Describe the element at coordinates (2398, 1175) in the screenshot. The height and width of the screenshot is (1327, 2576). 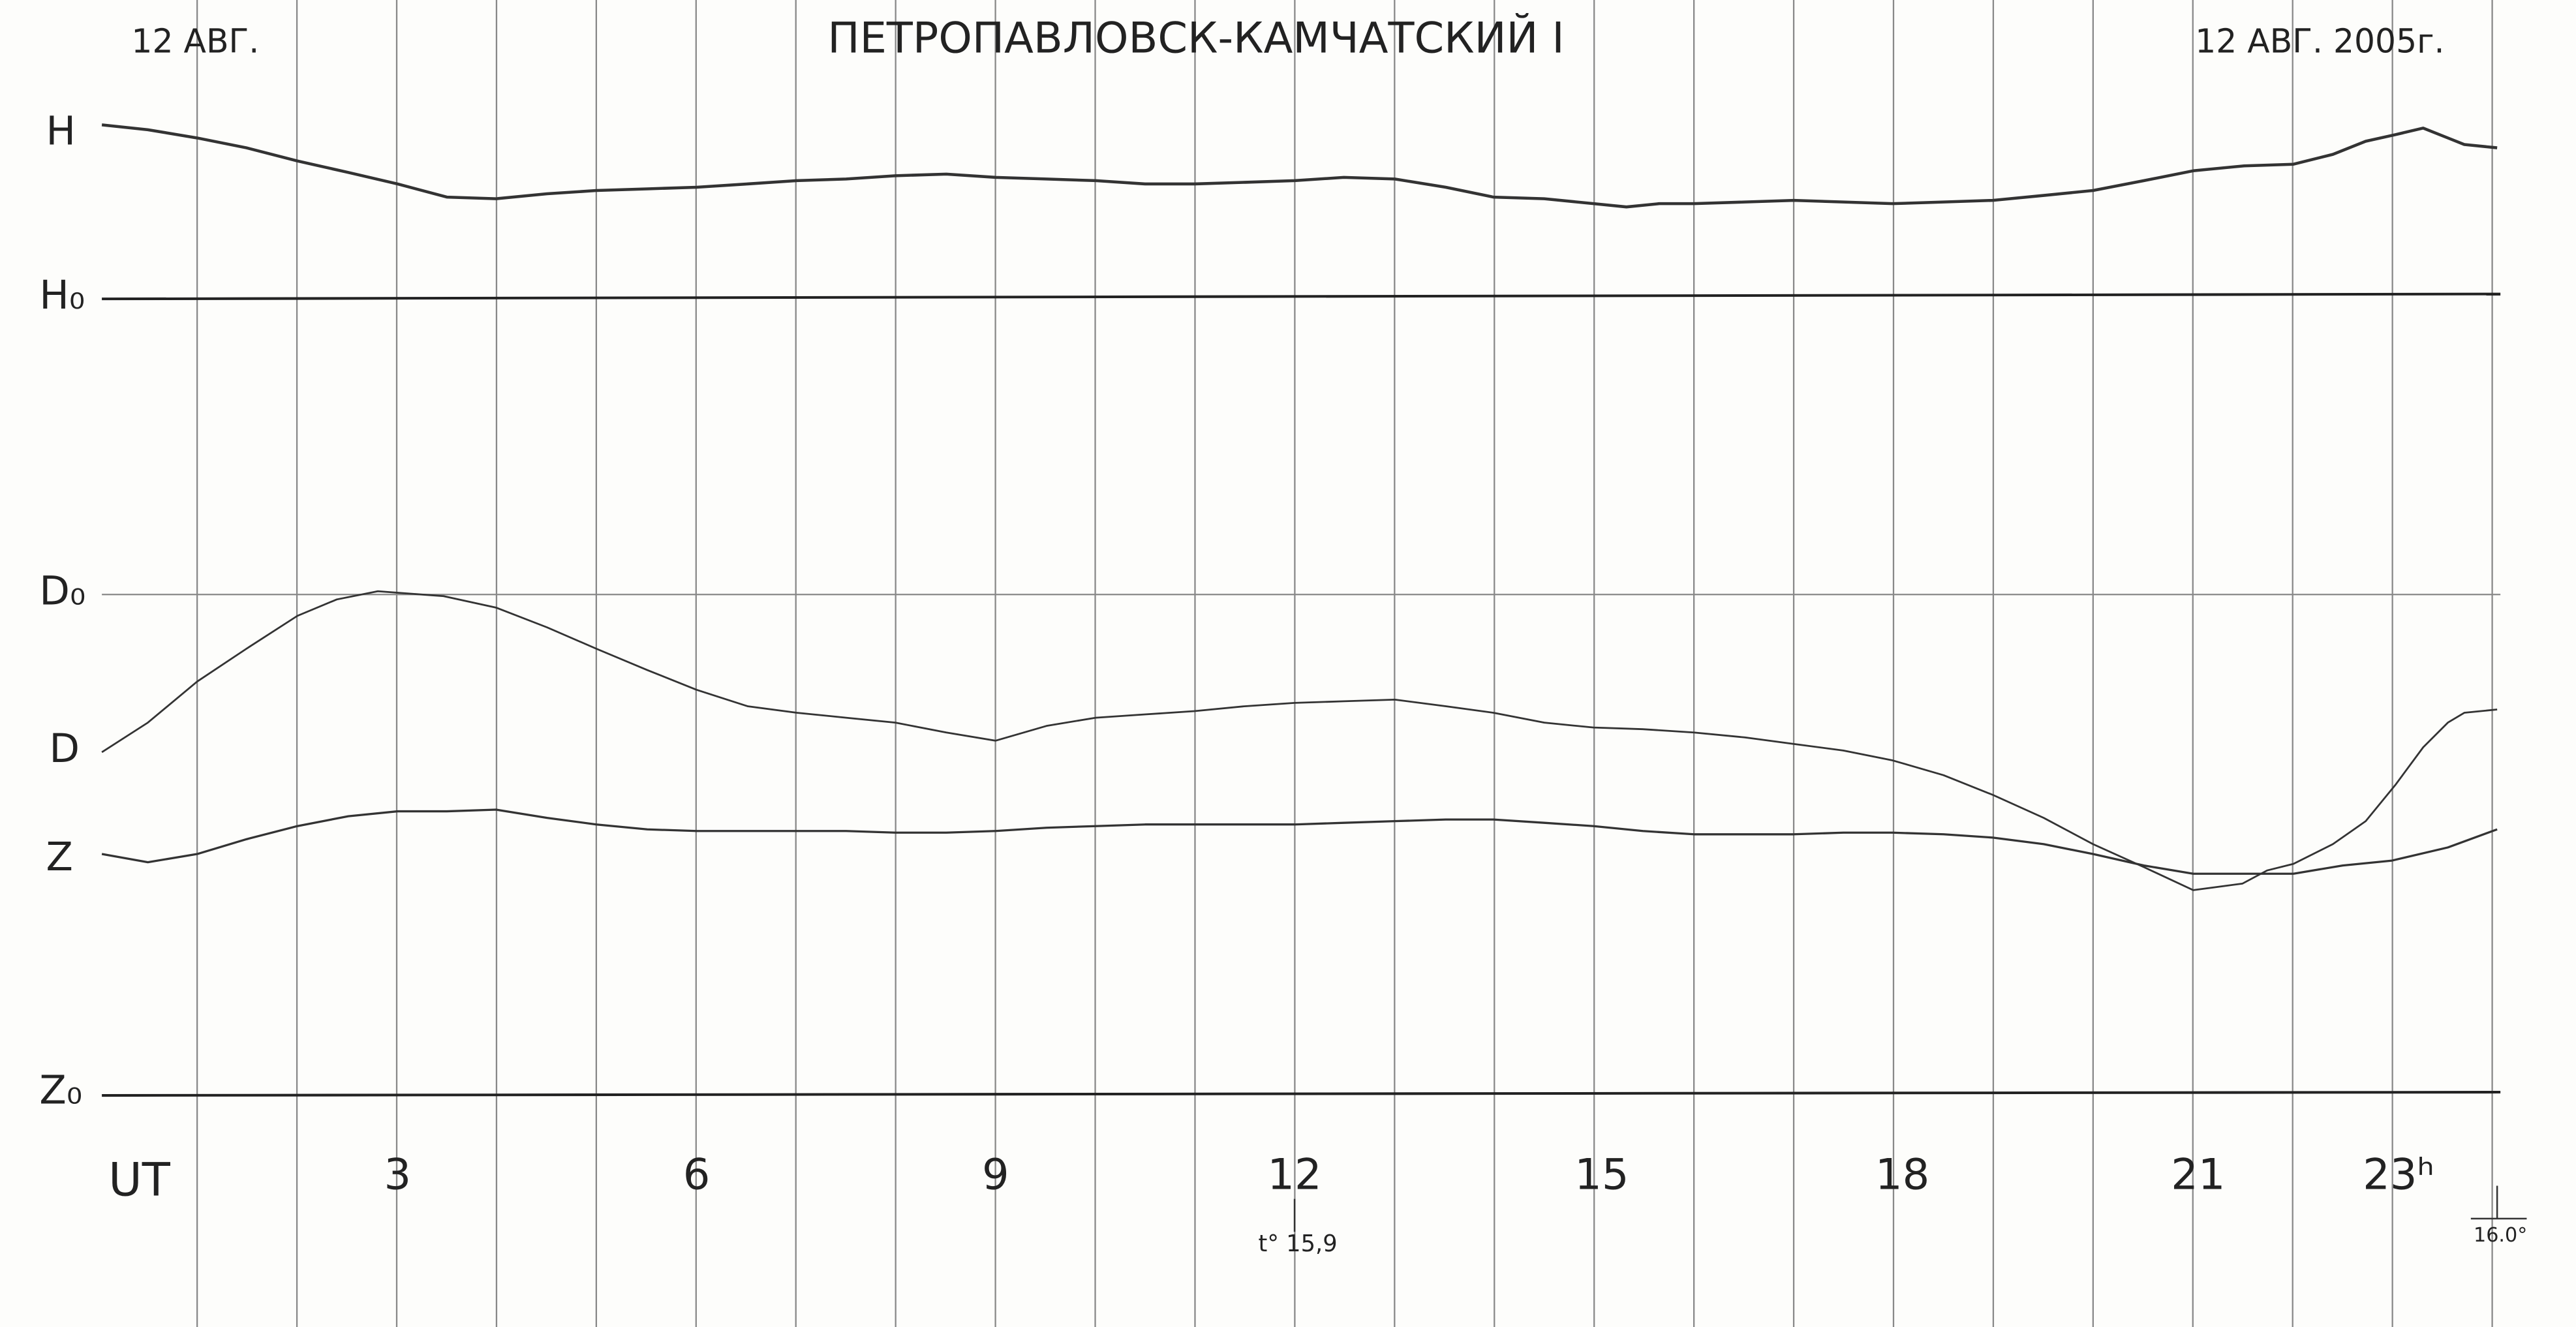
I see `hour-label: 23ʰ` at that location.